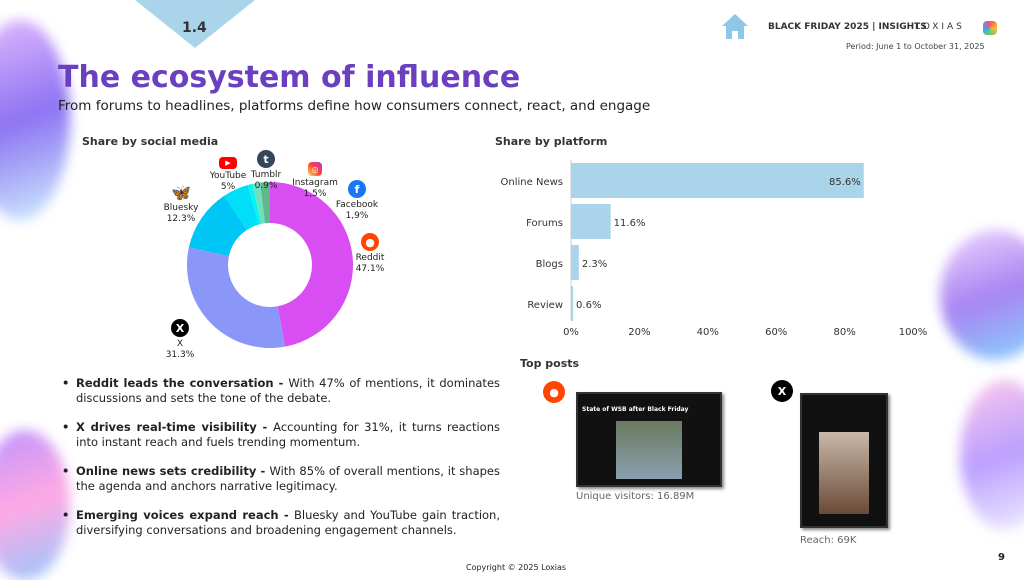 The image size is (1024, 580). I want to click on section-number: 1.4, so click(194, 28).